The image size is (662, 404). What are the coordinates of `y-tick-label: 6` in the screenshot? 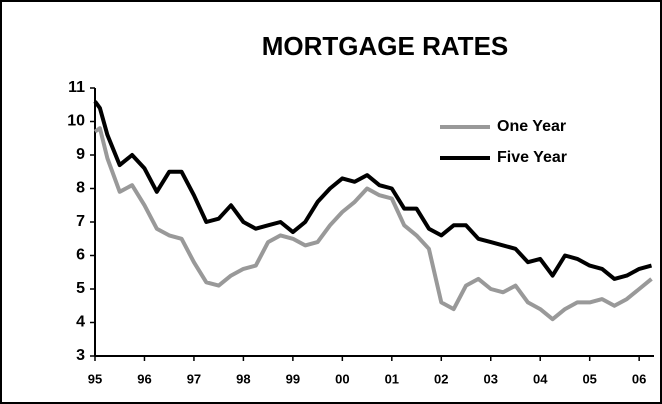 It's located at (80, 255).